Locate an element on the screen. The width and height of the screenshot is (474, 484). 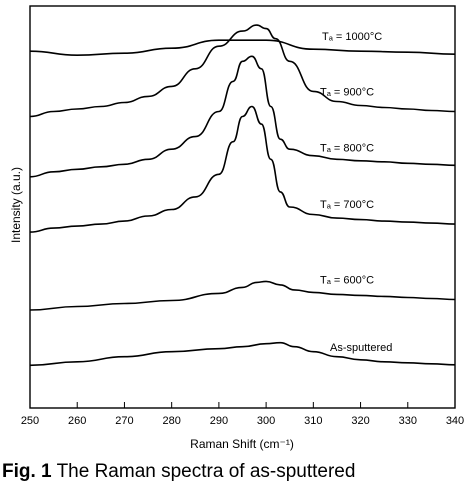
x-tick-label-2: 270 is located at coordinates (124, 421).